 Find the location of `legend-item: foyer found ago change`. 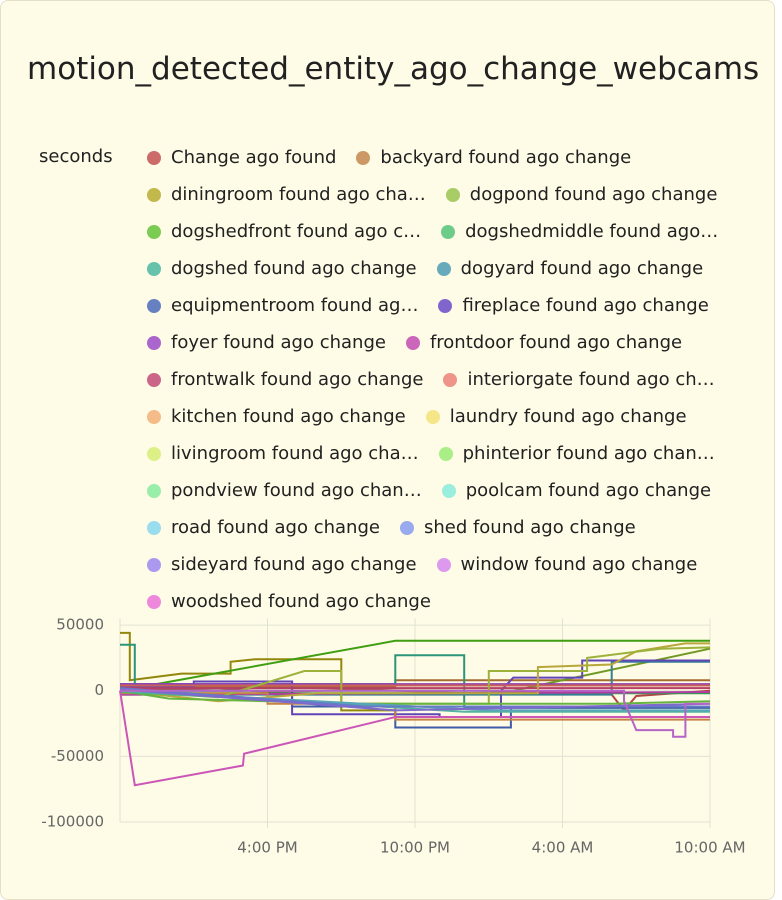

legend-item: foyer found ago change is located at coordinates (266, 342).